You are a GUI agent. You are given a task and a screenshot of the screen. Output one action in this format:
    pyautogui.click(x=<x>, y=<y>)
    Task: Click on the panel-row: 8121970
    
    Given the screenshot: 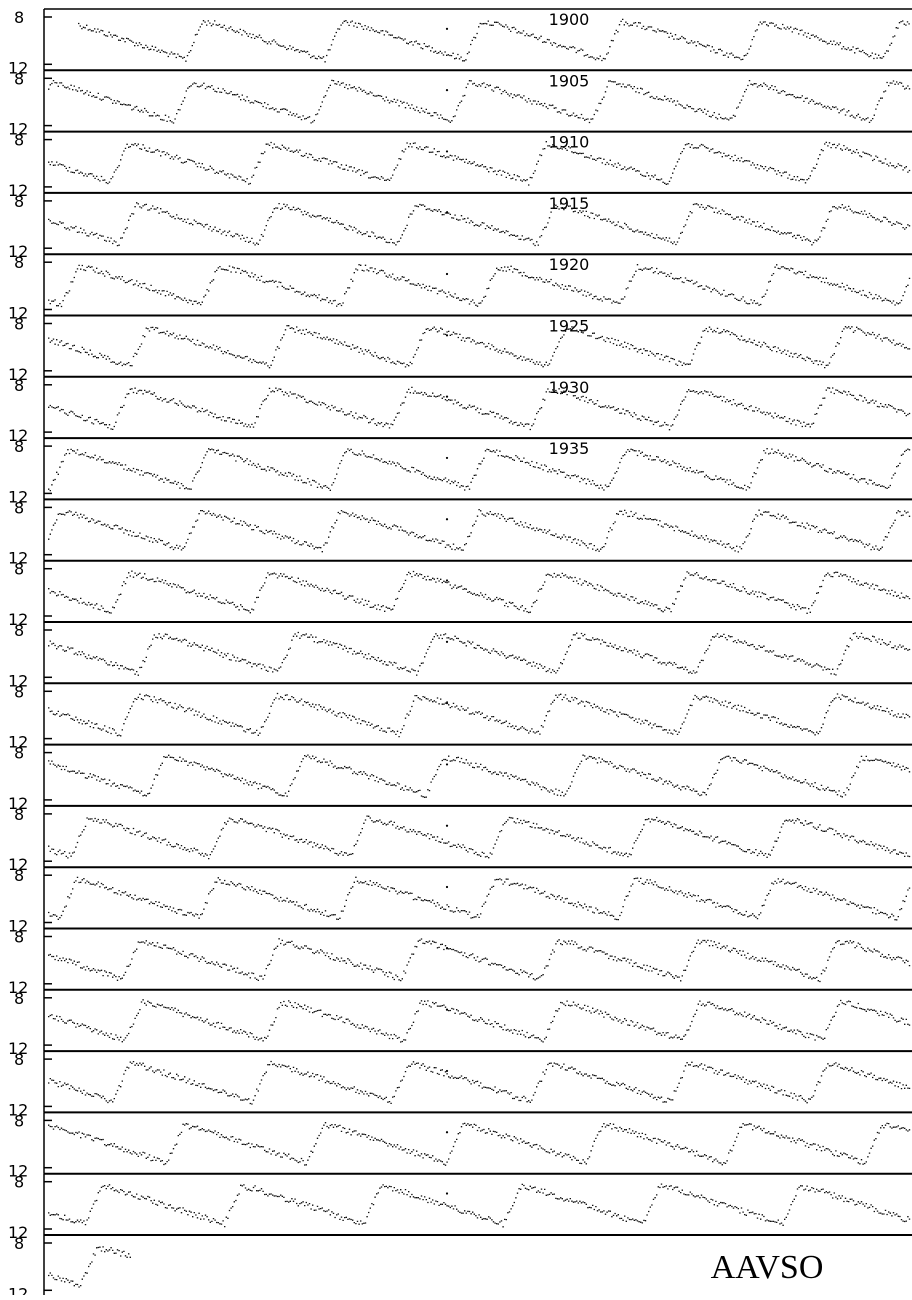 What is the action you would take?
    pyautogui.click(x=460, y=839)
    